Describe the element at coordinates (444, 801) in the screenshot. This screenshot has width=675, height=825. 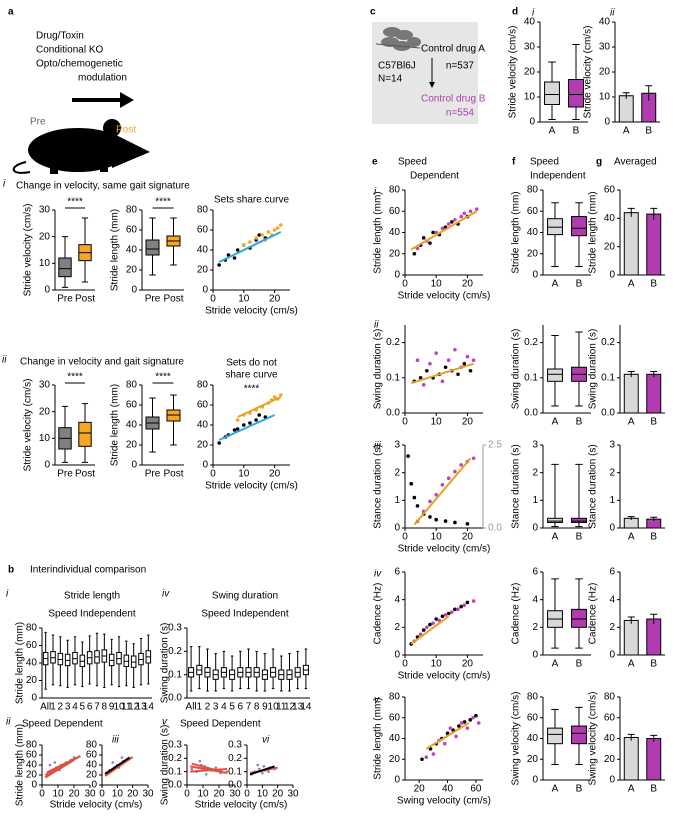
I see `x-axis-label: Swing velocity (cm/s)` at that location.